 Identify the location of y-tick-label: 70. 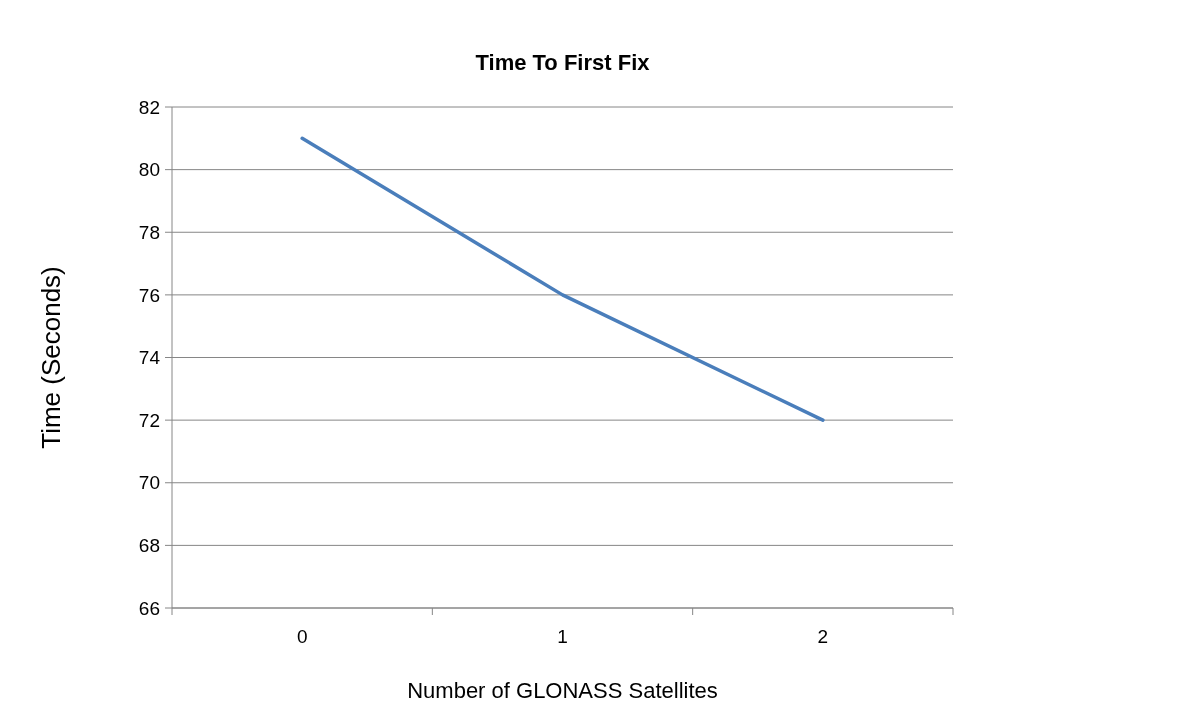
(149, 483).